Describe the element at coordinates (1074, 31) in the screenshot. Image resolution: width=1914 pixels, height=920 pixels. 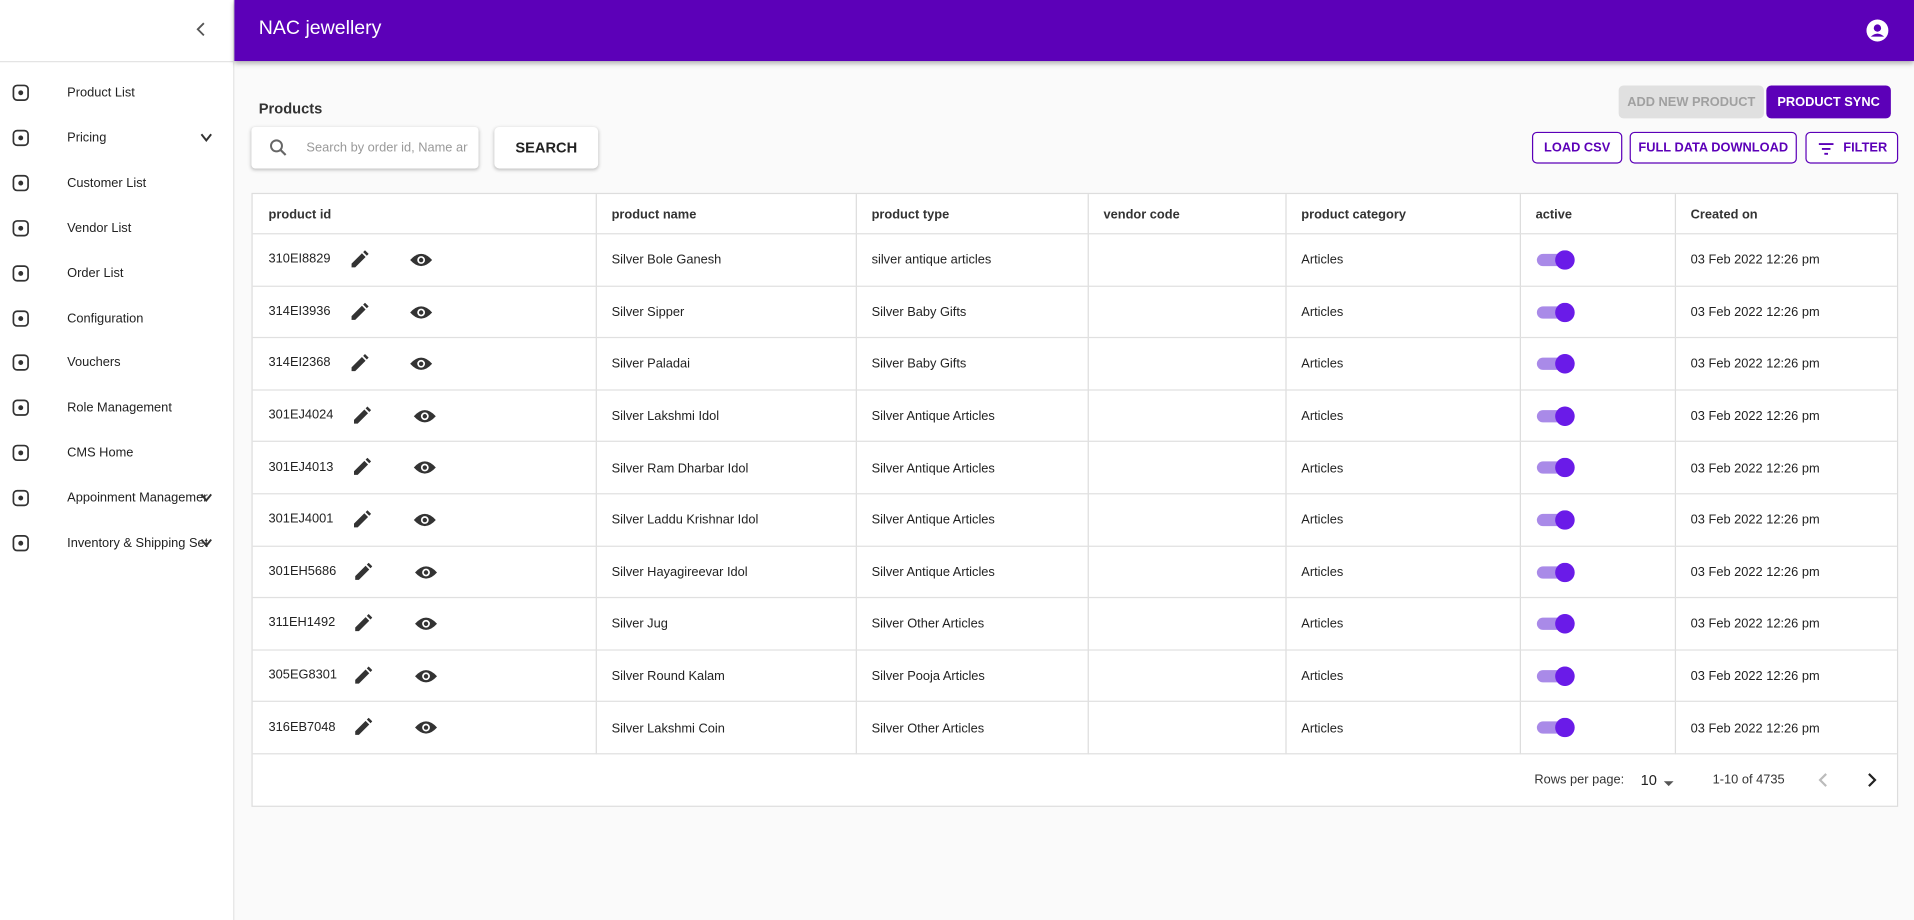
I see `app-bar: NAC jewellery` at that location.